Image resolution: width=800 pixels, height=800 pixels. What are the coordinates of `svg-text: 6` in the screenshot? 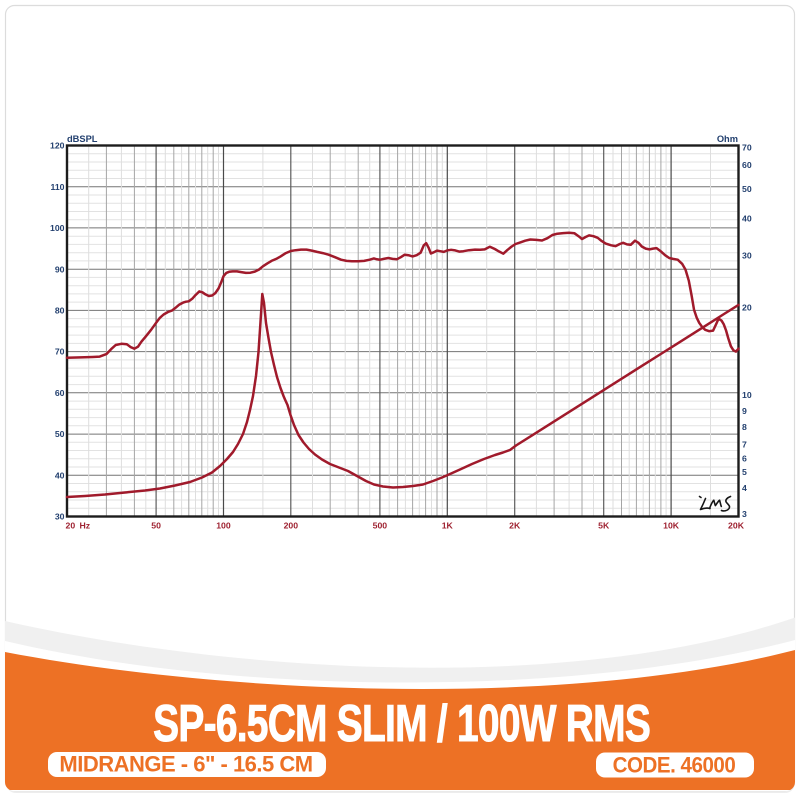 It's located at (744, 459).